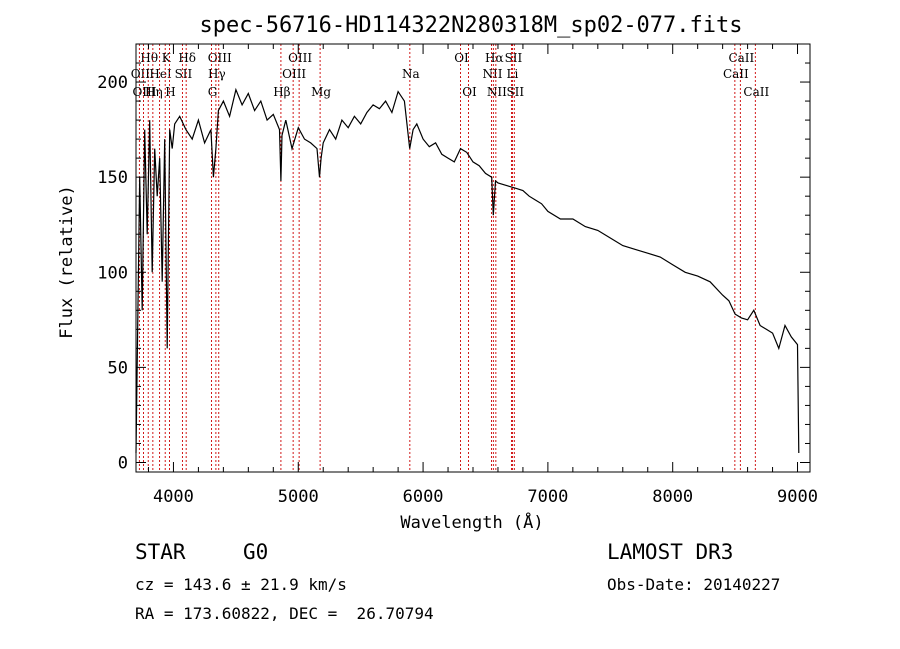 The image size is (900, 649). I want to click on line-label-3: Hη, so click(154, 92).